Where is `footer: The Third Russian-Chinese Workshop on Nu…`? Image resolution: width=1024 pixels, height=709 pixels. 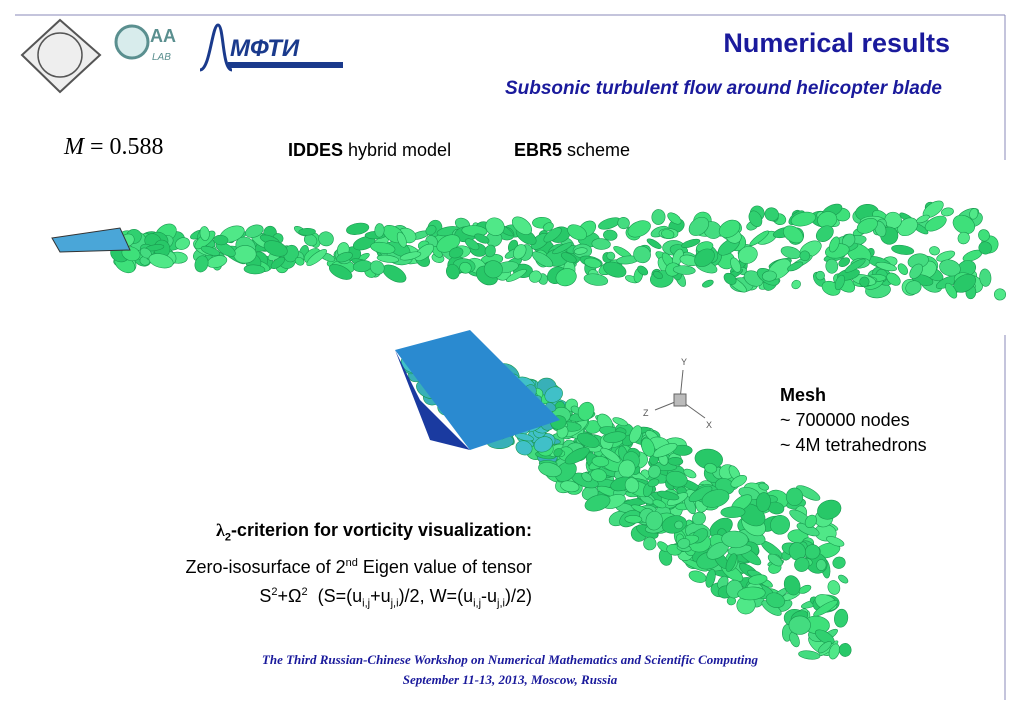
footer: The Third Russian-Chinese Workshop on Nu… is located at coordinates (510, 670).